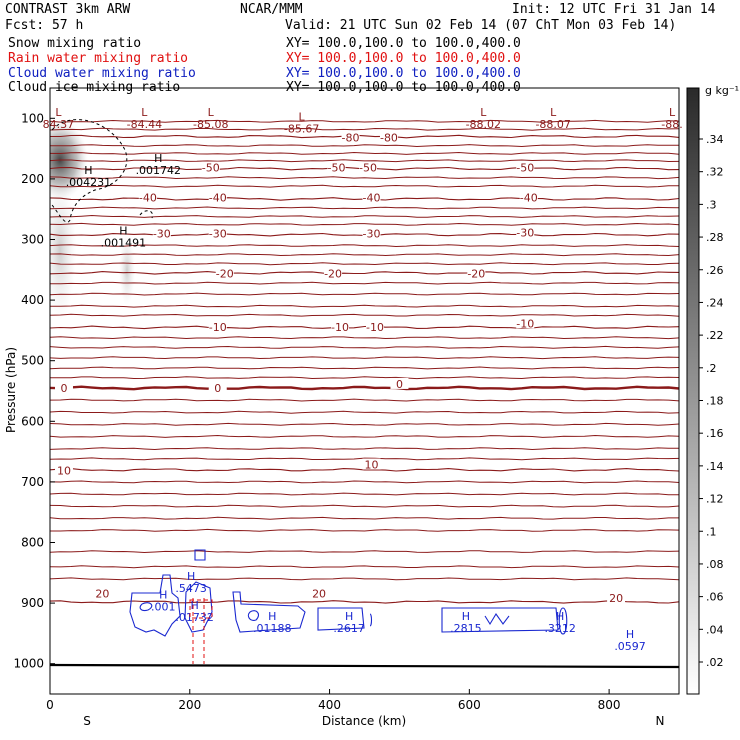 The height and width of the screenshot is (740, 740). Describe the element at coordinates (146, 214) in the screenshot. I see `cloud-ice-contour-small` at that location.